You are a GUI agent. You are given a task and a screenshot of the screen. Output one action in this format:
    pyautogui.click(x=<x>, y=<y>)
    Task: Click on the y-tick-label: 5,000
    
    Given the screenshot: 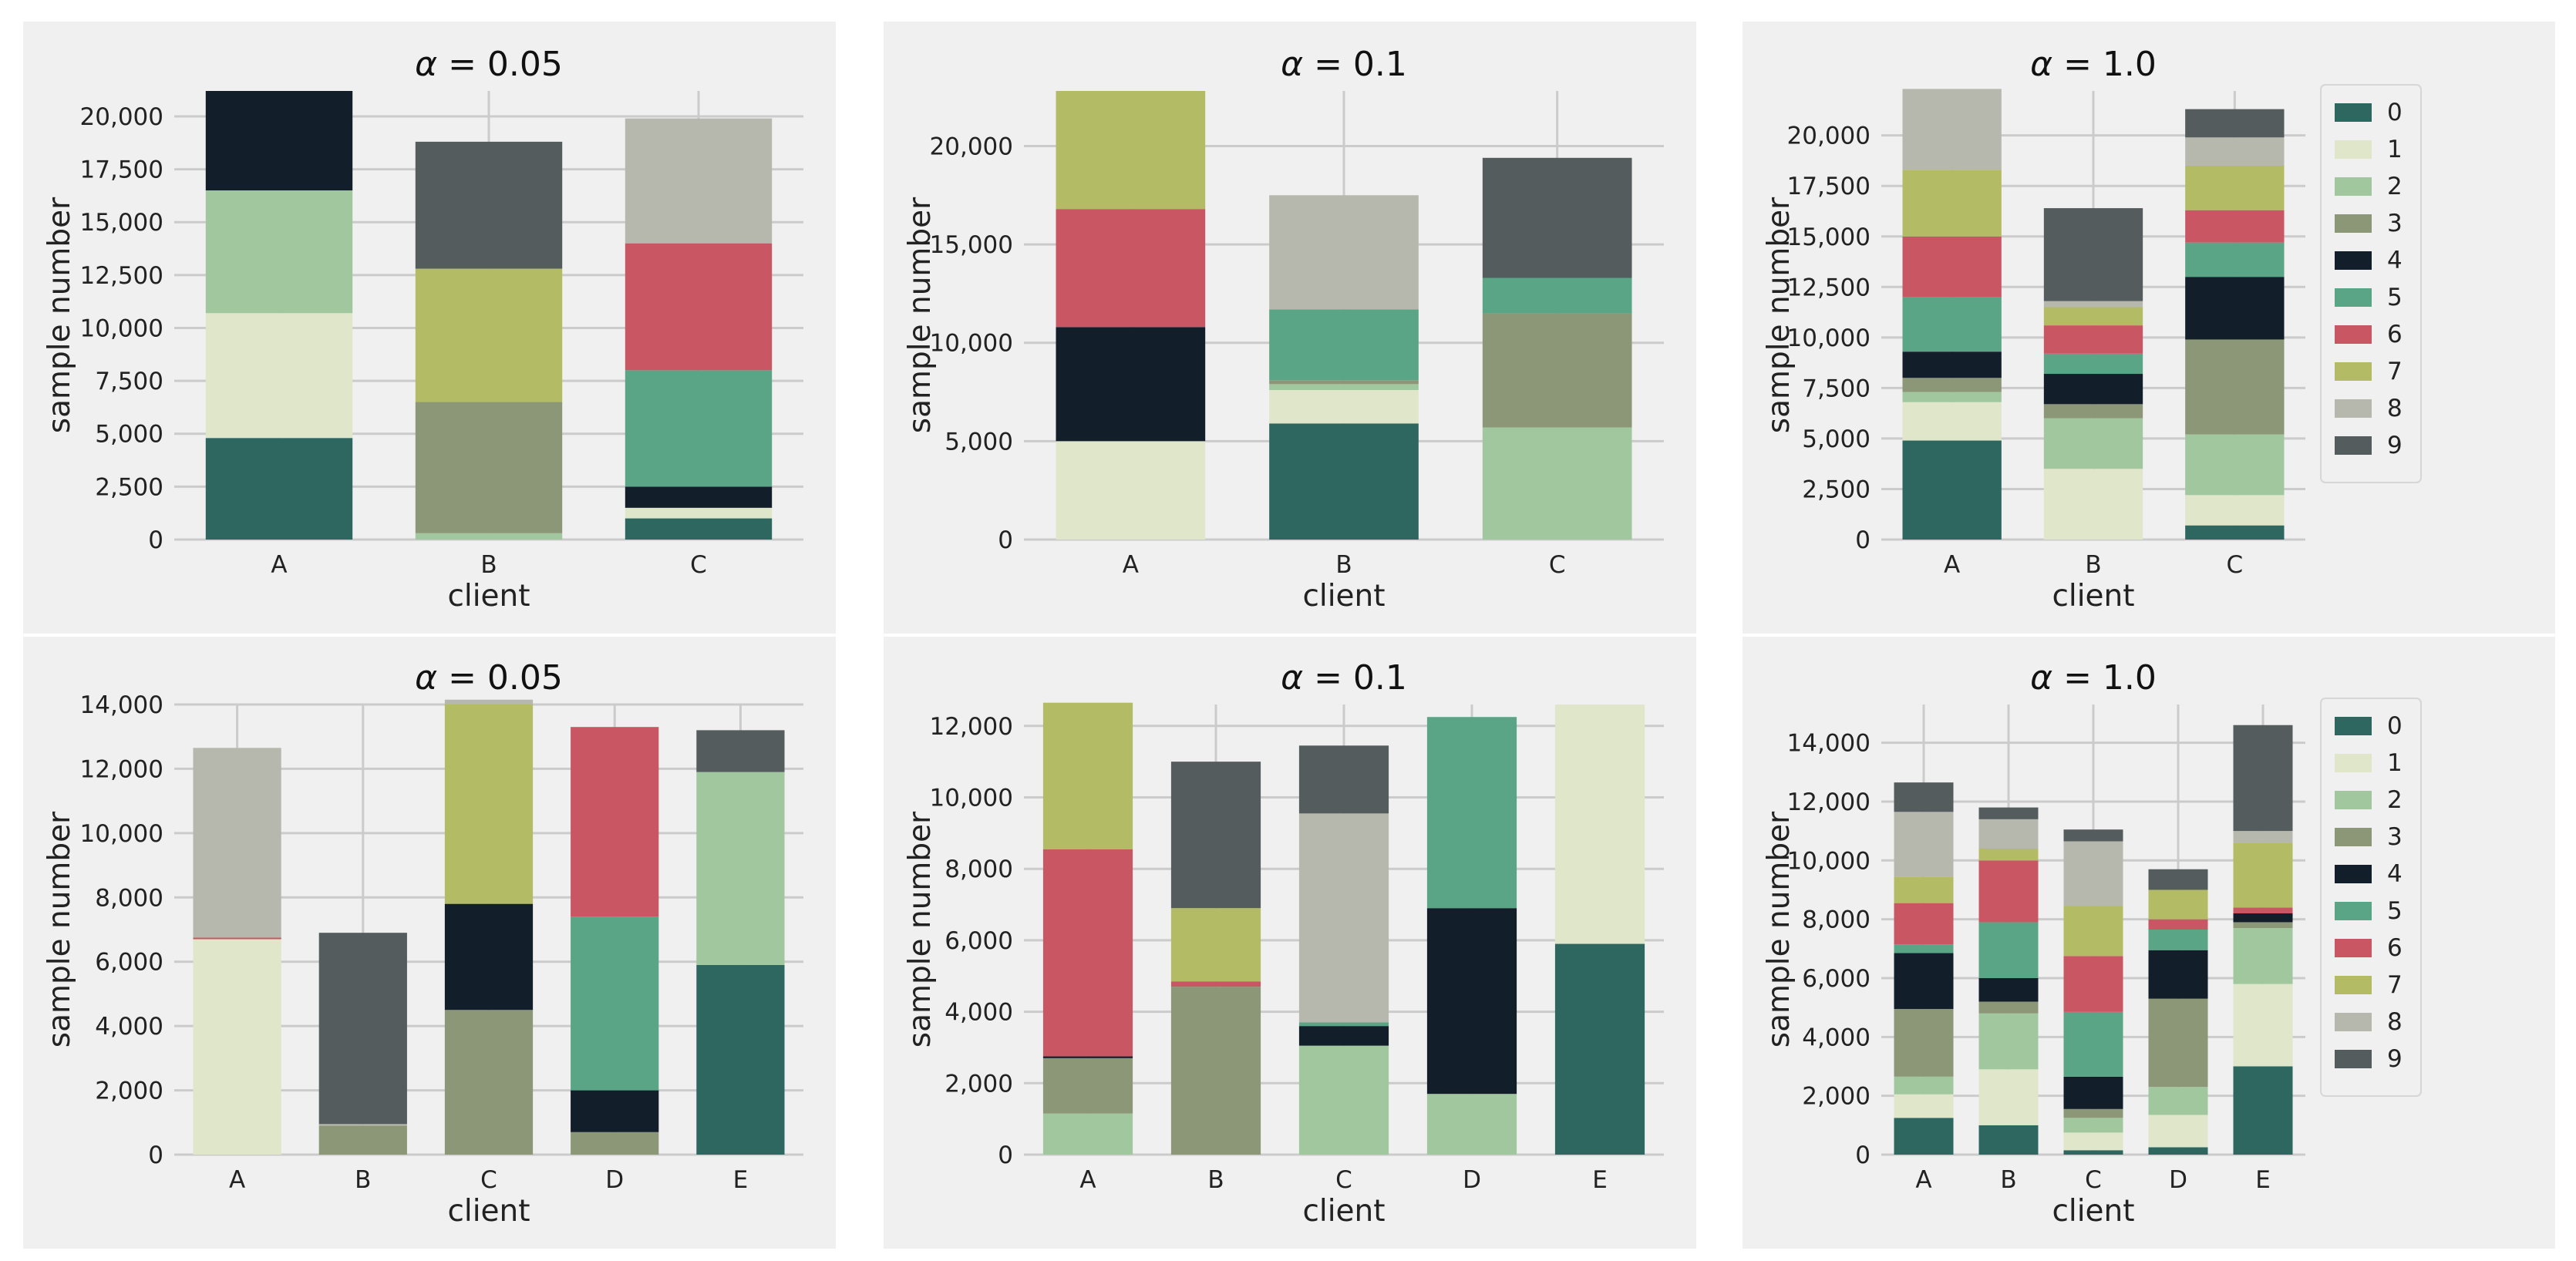 What is the action you would take?
    pyautogui.click(x=129, y=435)
    